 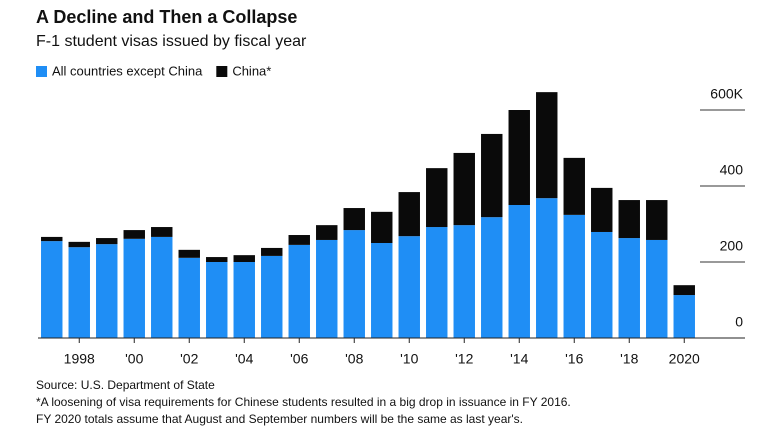 What do you see at coordinates (684, 359) in the screenshot?
I see `x-tick-label: 2020` at bounding box center [684, 359].